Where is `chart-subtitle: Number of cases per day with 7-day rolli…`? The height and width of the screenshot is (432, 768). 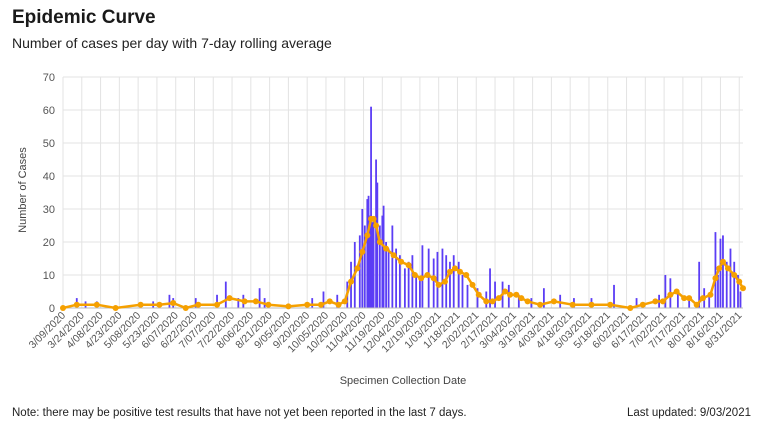 chart-subtitle: Number of cases per day with 7-day rolli… is located at coordinates (172, 43).